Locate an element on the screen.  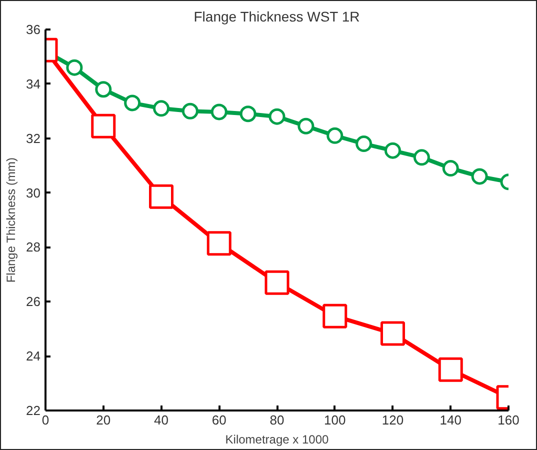
y-tick-label: 26 is located at coordinates (33, 302).